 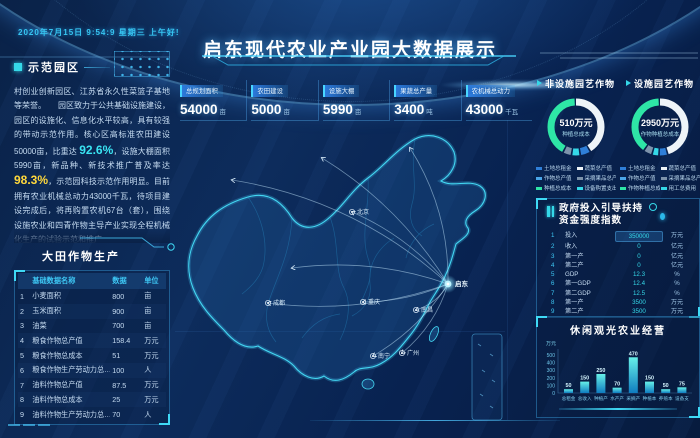 I want to click on table-row: 7 油料作物总产值 87.5 万元, so click(x=89, y=385).